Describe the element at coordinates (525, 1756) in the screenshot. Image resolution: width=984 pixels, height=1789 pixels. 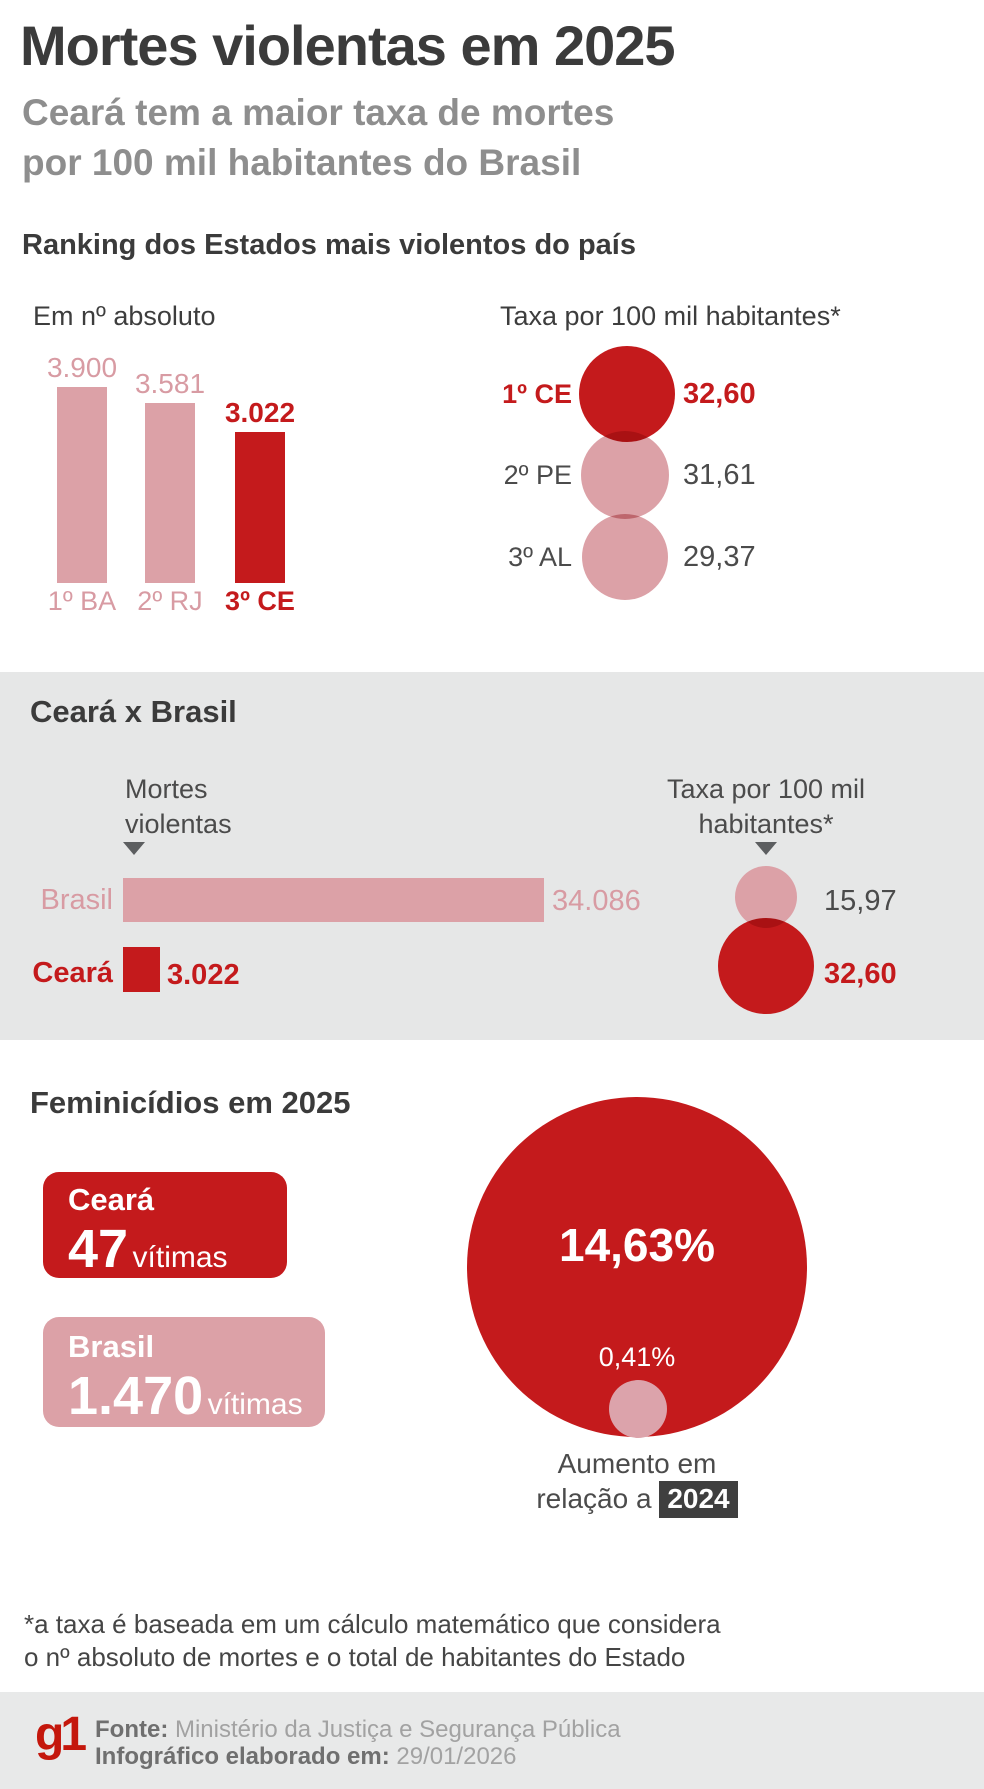
I see `date-line: Infográfico elaborado em: 29/01/2026` at that location.